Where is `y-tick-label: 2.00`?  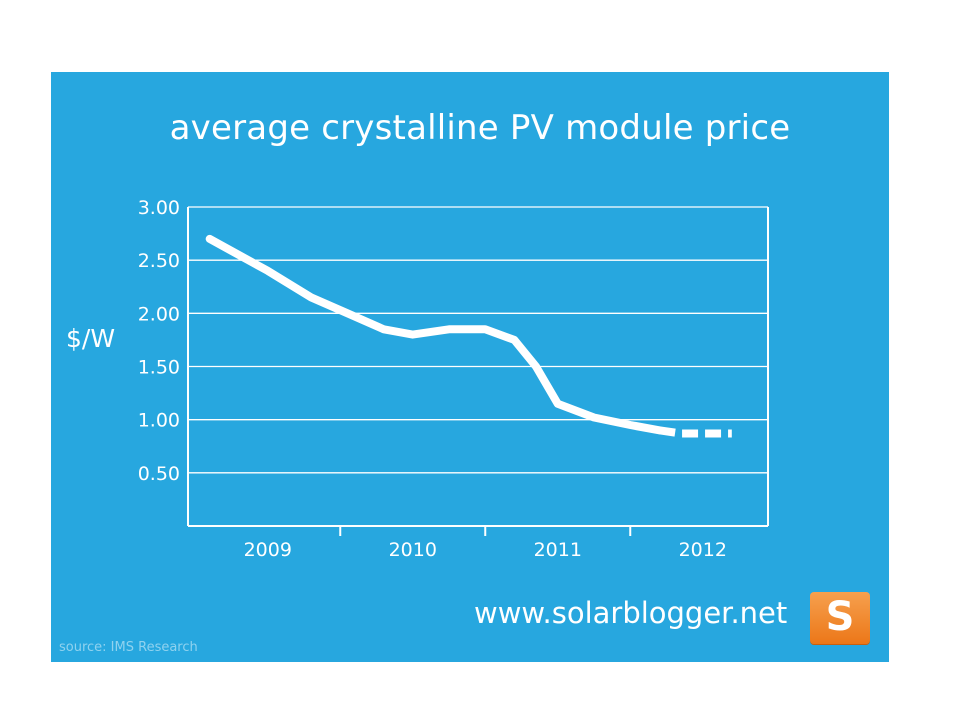
y-tick-label: 2.00 is located at coordinates (159, 314).